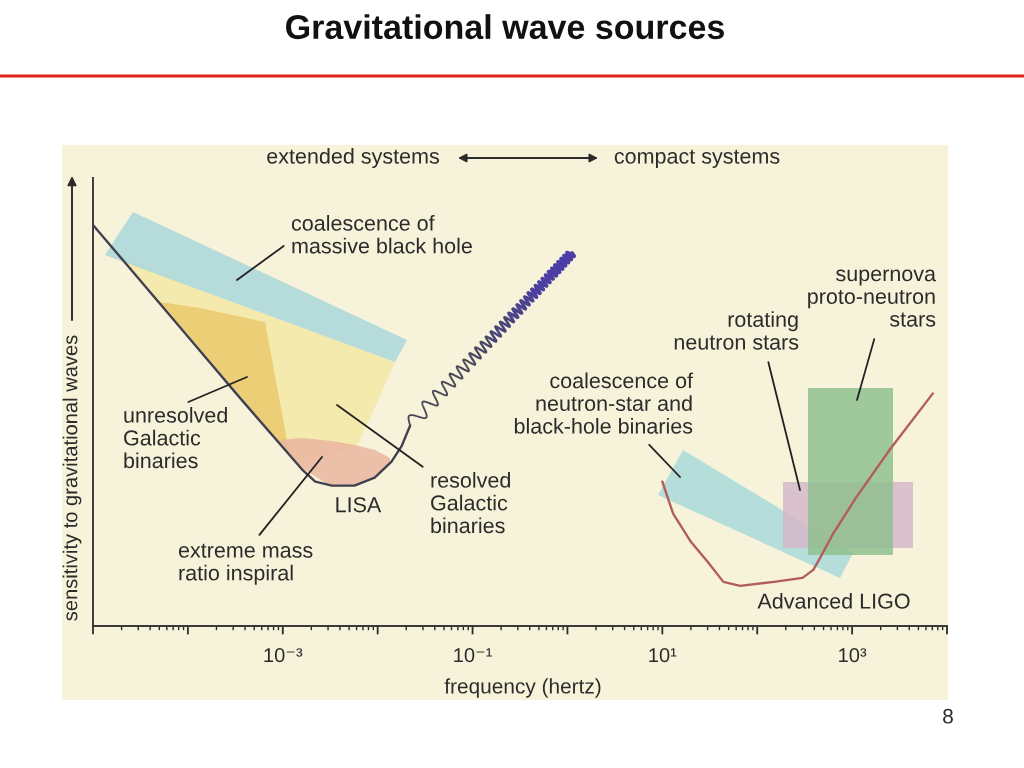  What do you see at coordinates (697, 159) in the screenshot?
I see `text: compact systems` at bounding box center [697, 159].